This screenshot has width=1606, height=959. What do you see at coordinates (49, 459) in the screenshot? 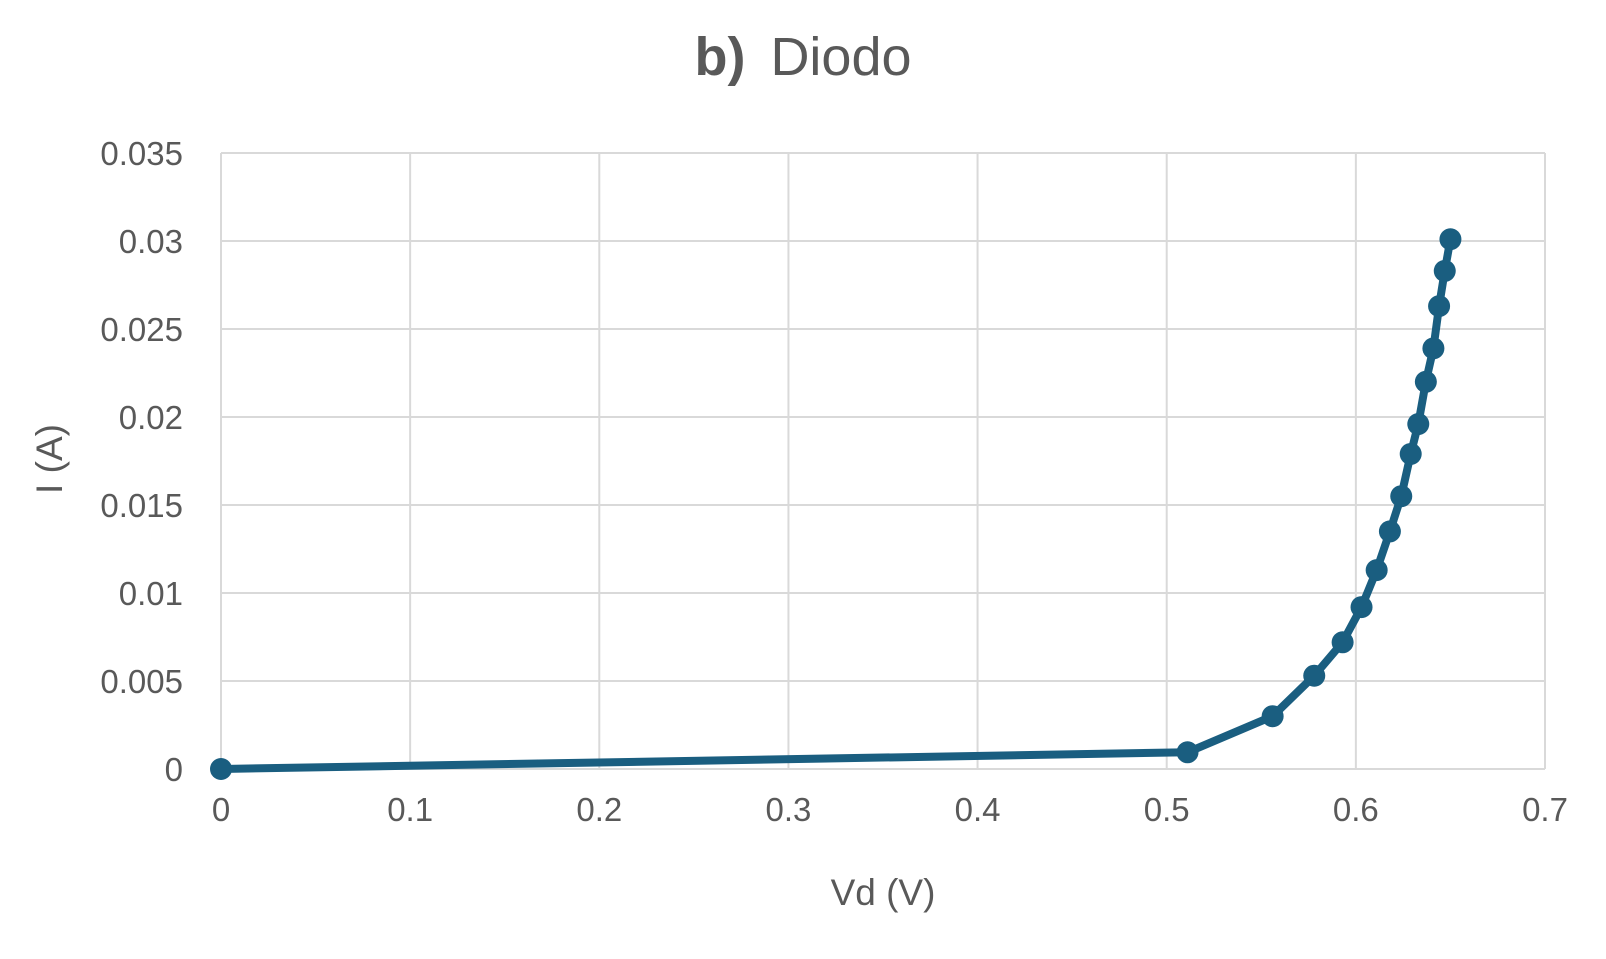
I see `y-axis-title: I (A)` at bounding box center [49, 459].